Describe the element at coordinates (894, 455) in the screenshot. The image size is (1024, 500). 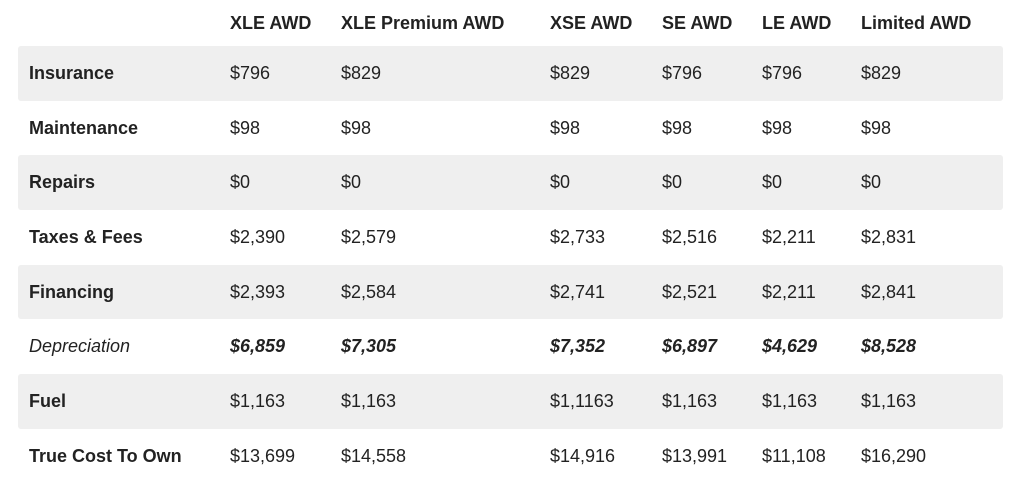
I see `cell-value: $16,290` at that location.